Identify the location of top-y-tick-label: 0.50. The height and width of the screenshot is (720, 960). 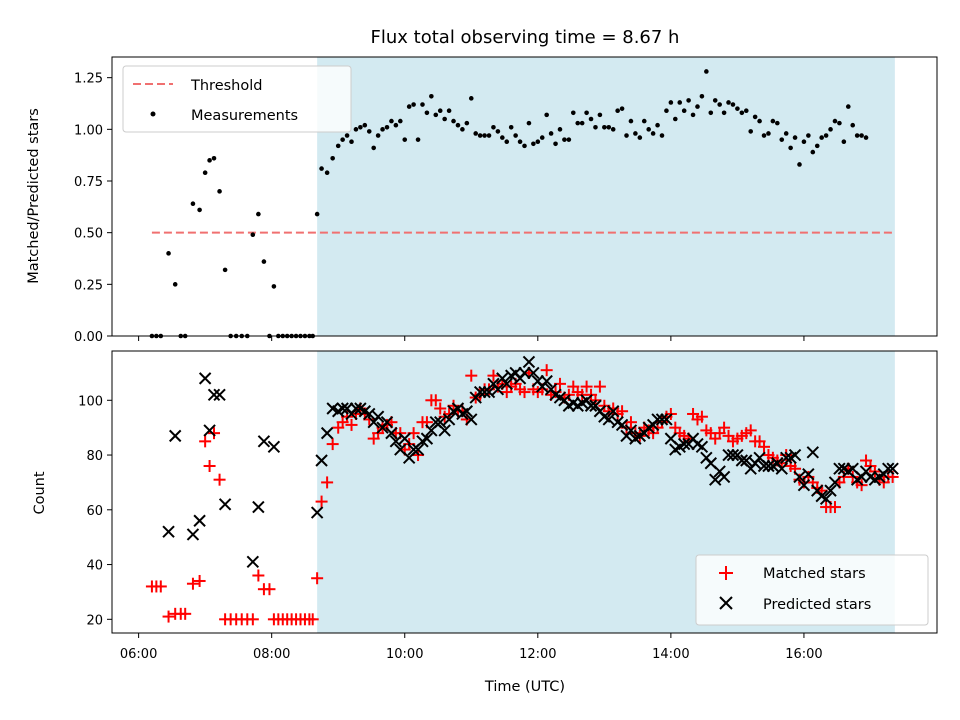
(88, 234).